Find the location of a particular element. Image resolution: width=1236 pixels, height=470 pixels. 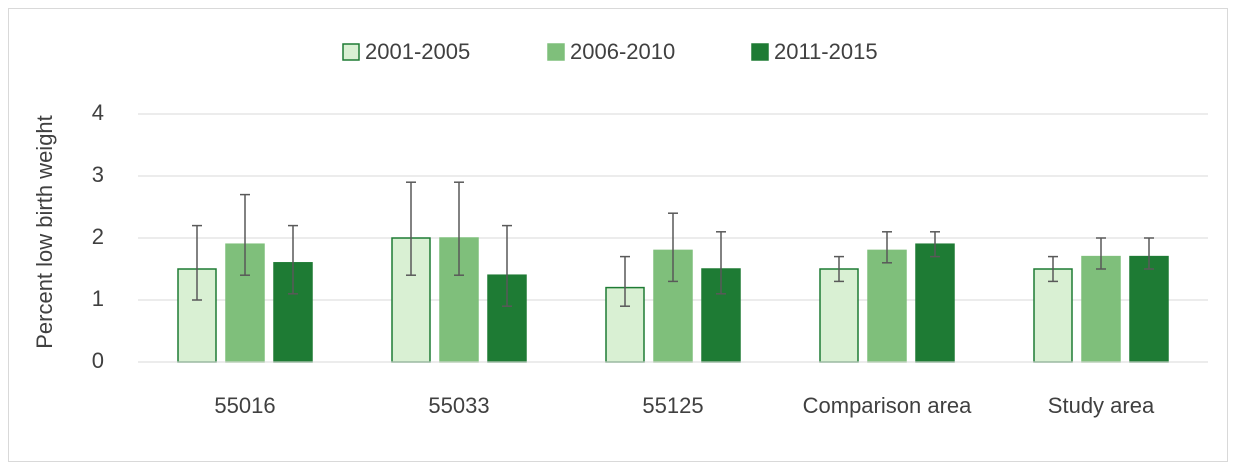

y-tick-label: 1 is located at coordinates (98, 298).